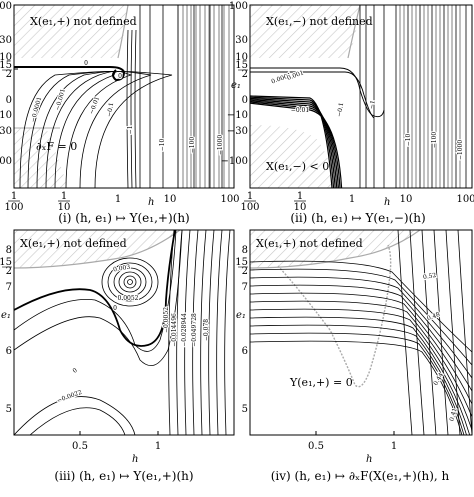  What do you see at coordinates (36, 109) in the screenshot?
I see `contour-label: −0.0001` at bounding box center [36, 109].